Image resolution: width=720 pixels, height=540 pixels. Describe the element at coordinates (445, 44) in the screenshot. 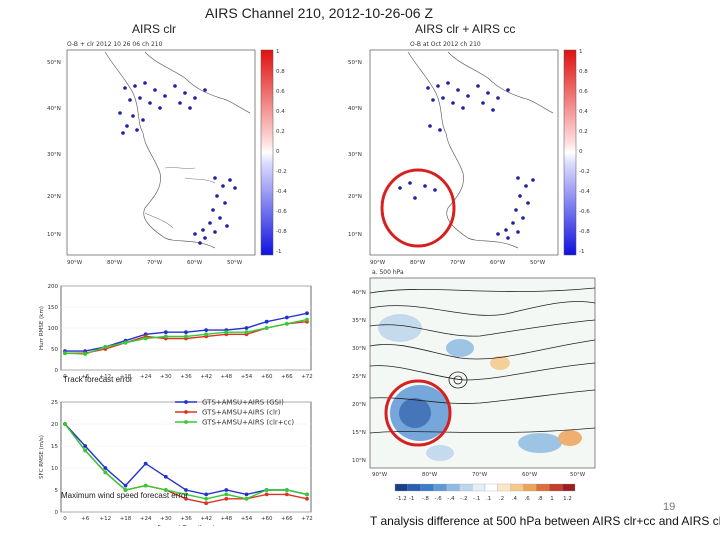

I see `right-map-header: O-B at Oct 2012 ch 210` at that location.